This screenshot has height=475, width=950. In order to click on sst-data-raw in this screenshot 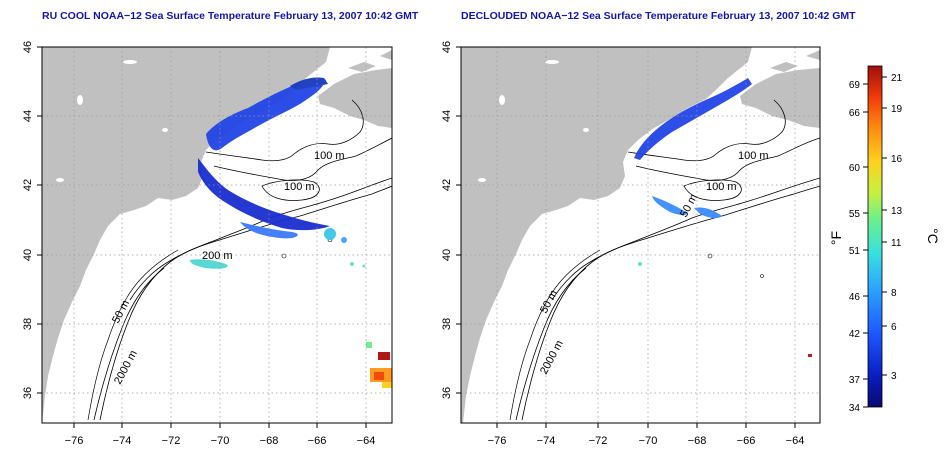, I will do `click(278, 173)`.